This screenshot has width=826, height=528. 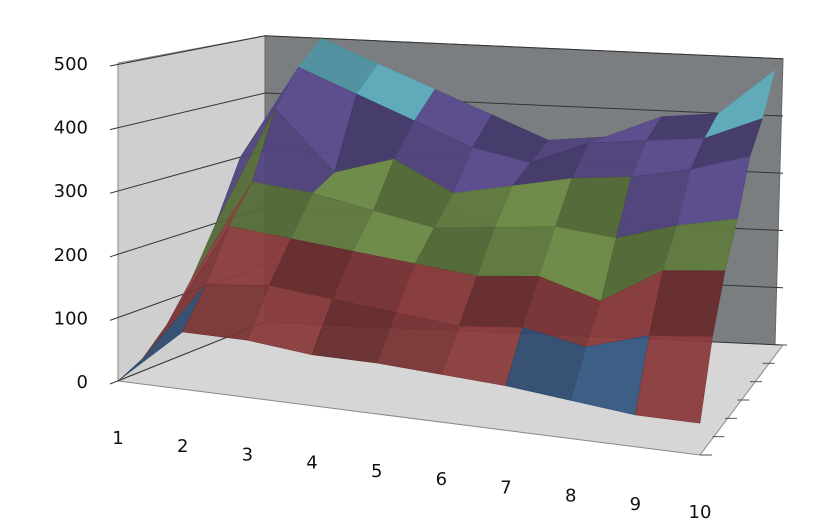 I want to click on surface-patch, so click(x=674, y=379).